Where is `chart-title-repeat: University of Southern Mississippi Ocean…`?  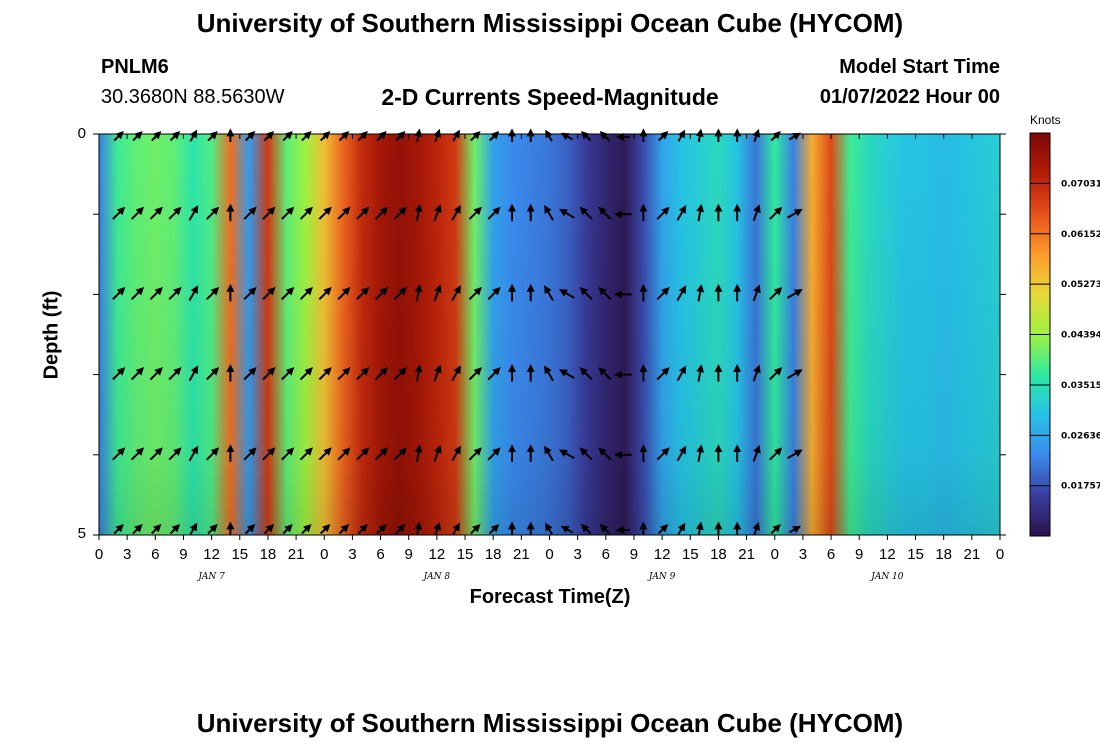 chart-title-repeat: University of Southern Mississippi Ocean… is located at coordinates (550, 723).